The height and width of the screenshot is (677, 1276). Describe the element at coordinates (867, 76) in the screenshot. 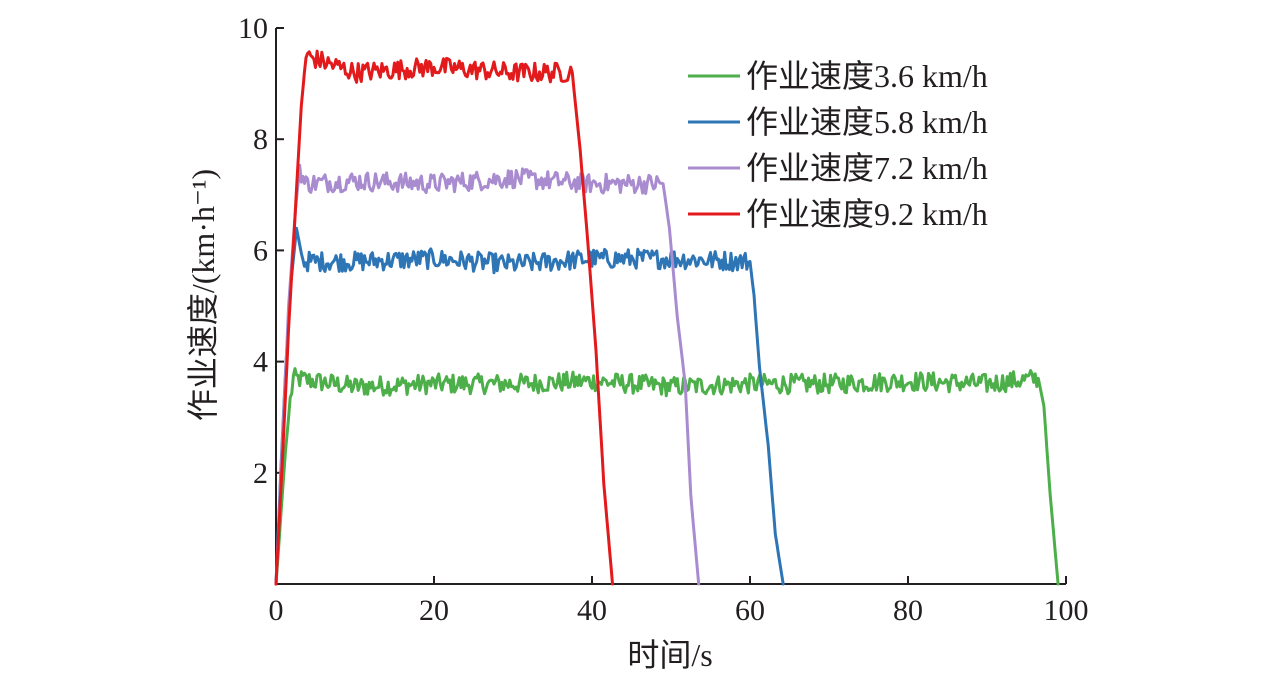

I see `legend-label-1: 作业速度3.6 km/h` at that location.